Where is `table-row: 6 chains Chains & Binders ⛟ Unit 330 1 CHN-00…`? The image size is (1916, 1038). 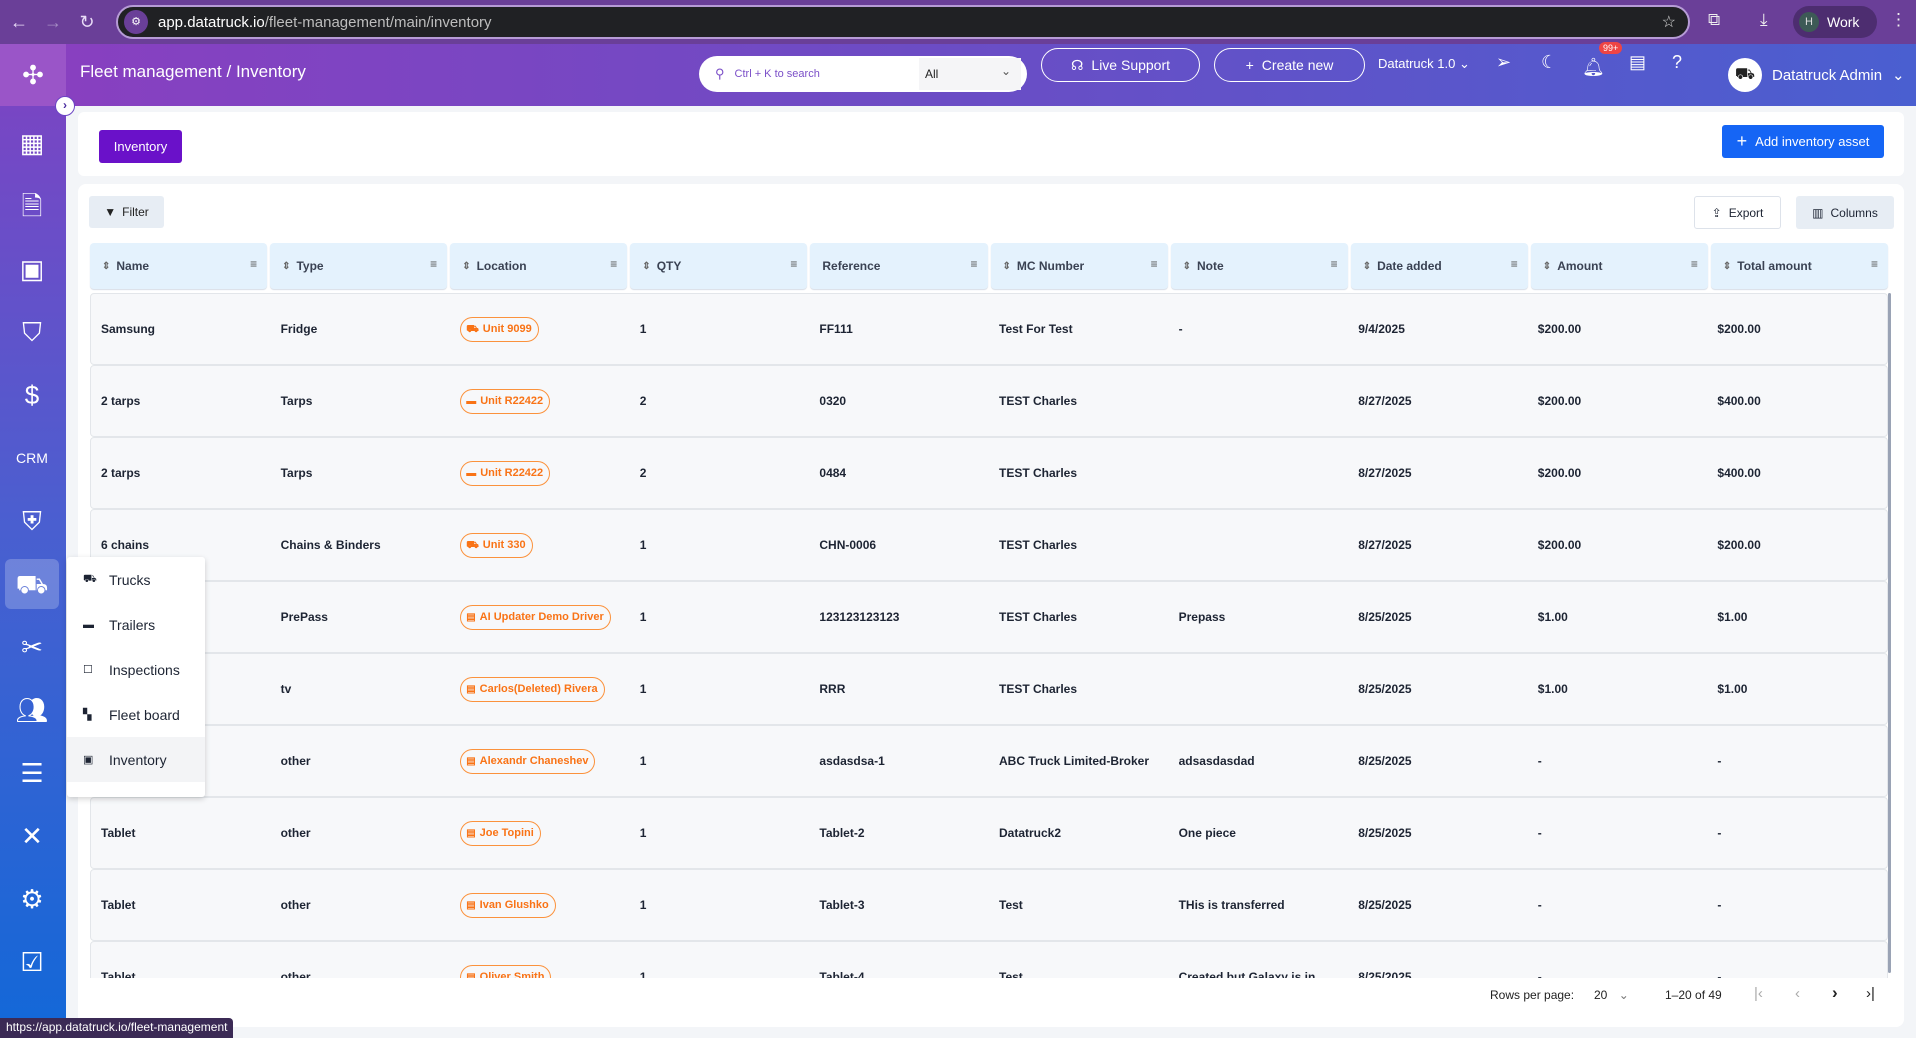
table-row: 6 chains Chains & Binders ⛟ Unit 330 1 CHN-00… is located at coordinates (989, 545).